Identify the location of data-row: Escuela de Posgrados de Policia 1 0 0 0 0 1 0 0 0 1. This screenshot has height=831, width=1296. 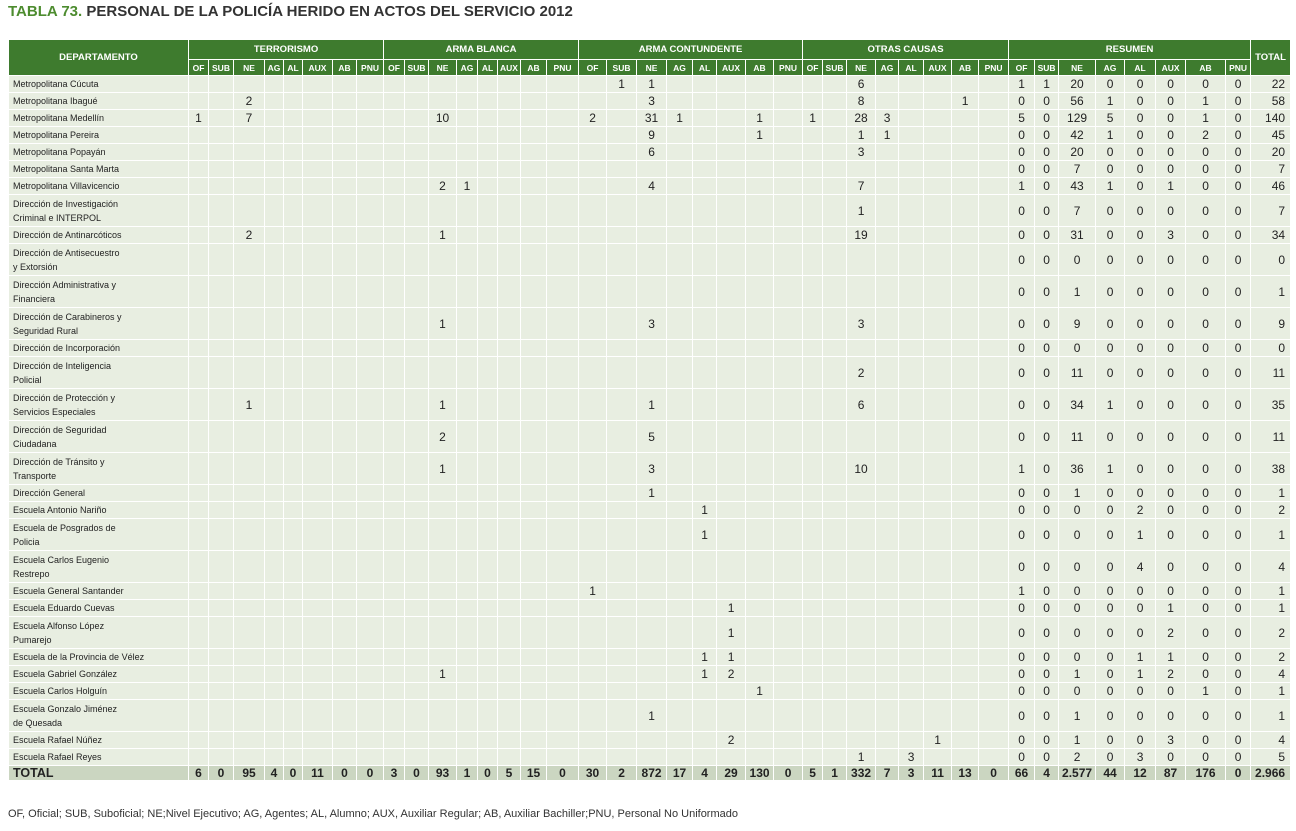
(650, 534).